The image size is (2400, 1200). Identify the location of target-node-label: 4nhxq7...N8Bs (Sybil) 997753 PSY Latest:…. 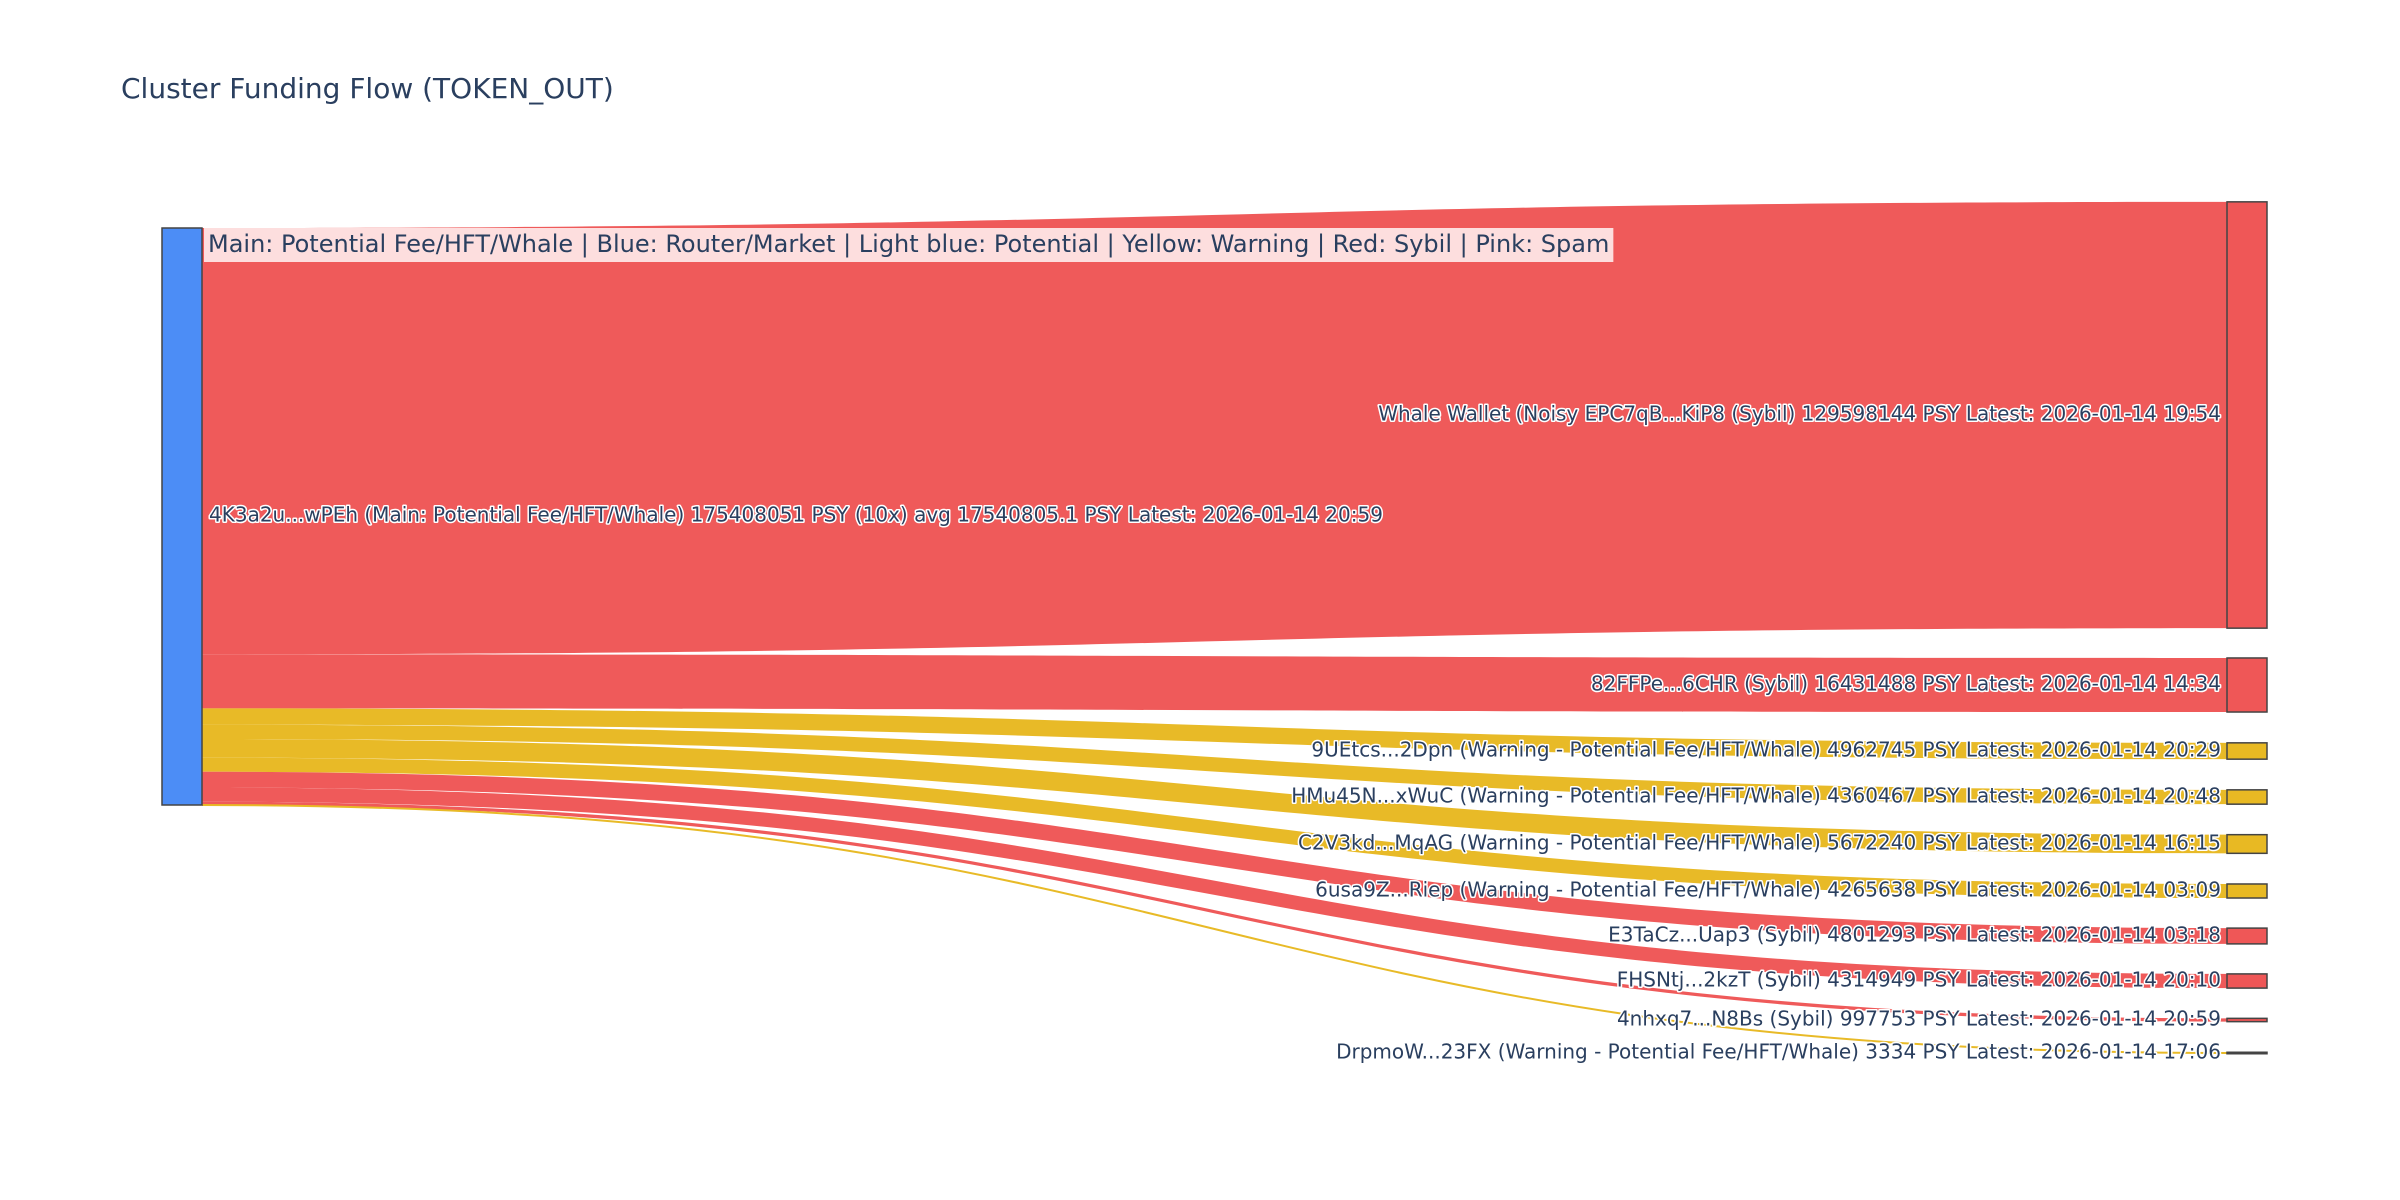
(1919, 1019).